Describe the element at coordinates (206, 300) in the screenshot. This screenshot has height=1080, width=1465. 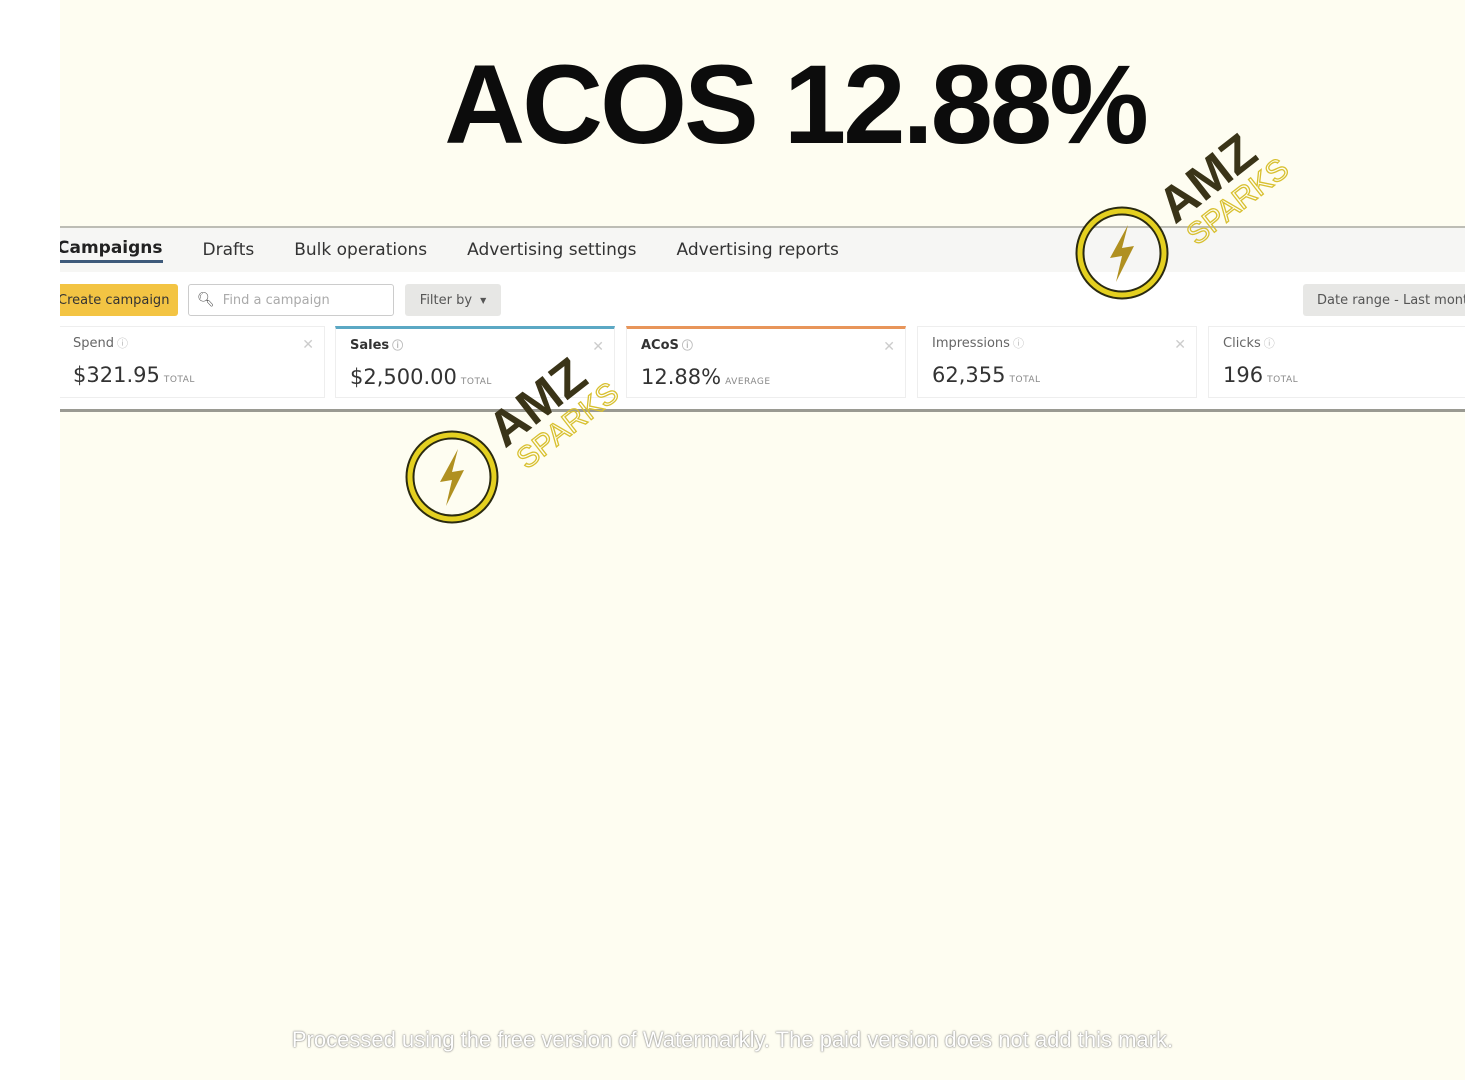
I see `search-icon: 🔍︎` at that location.